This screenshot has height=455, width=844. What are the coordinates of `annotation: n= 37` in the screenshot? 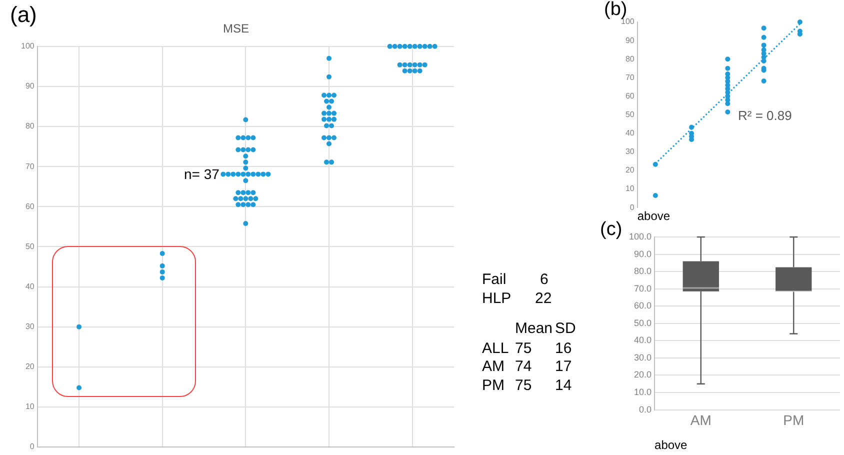 It's located at (202, 174).